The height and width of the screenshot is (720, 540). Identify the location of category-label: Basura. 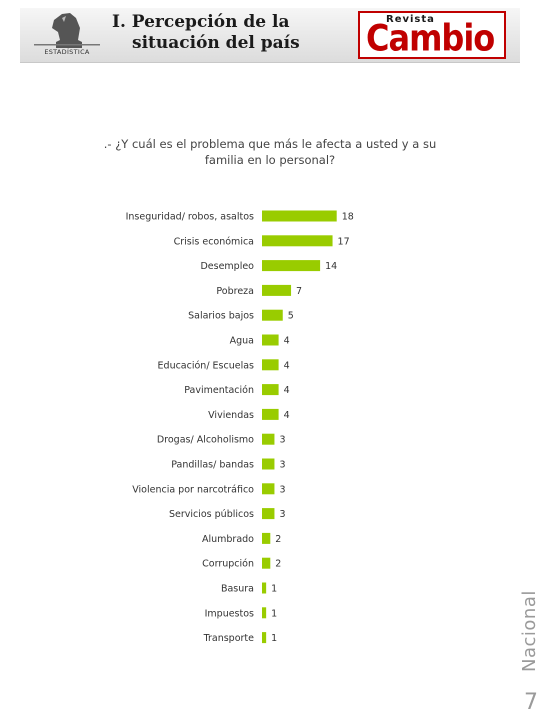
(237, 589).